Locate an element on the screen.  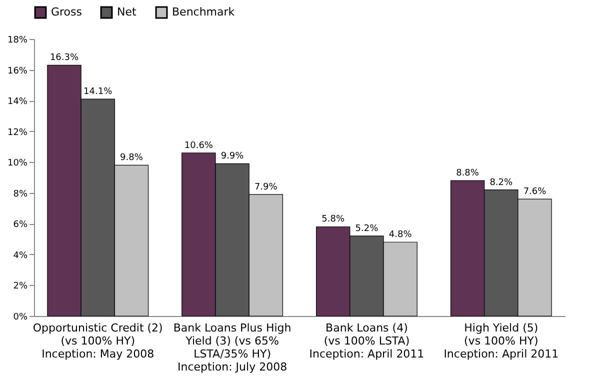
y-tick-label: 2% is located at coordinates (20, 287).